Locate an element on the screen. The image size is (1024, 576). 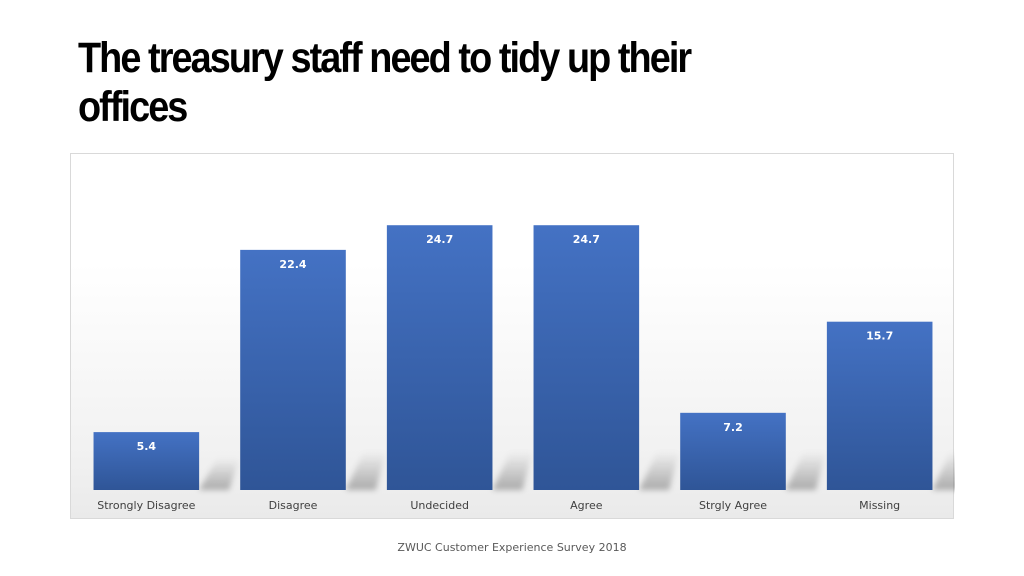
data-label: 5.4 is located at coordinates (147, 446).